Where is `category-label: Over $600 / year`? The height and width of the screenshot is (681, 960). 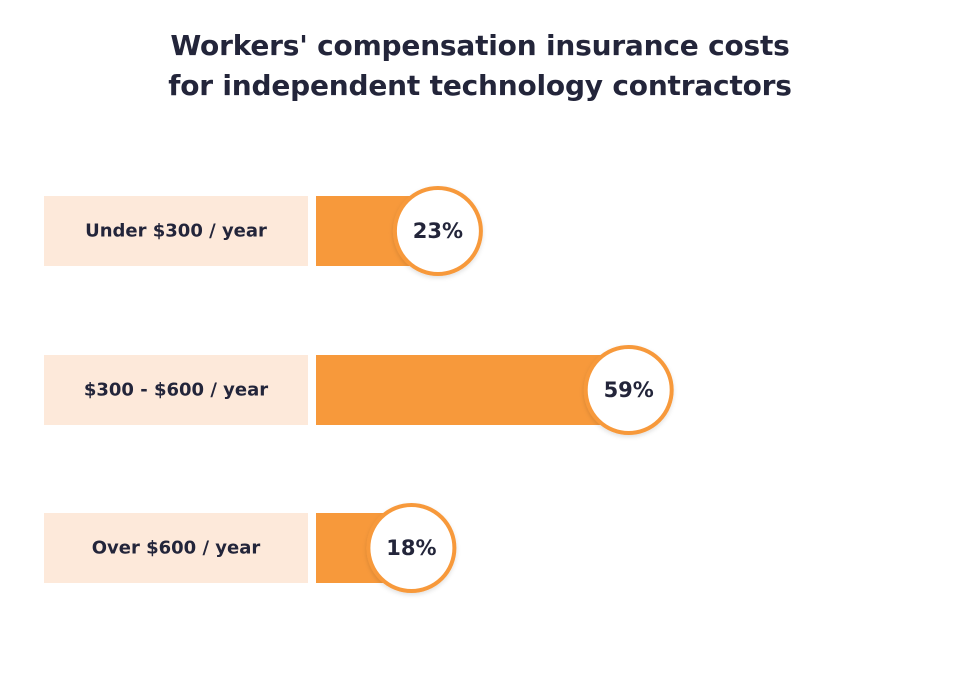
category-label: Over $600 / year is located at coordinates (176, 548).